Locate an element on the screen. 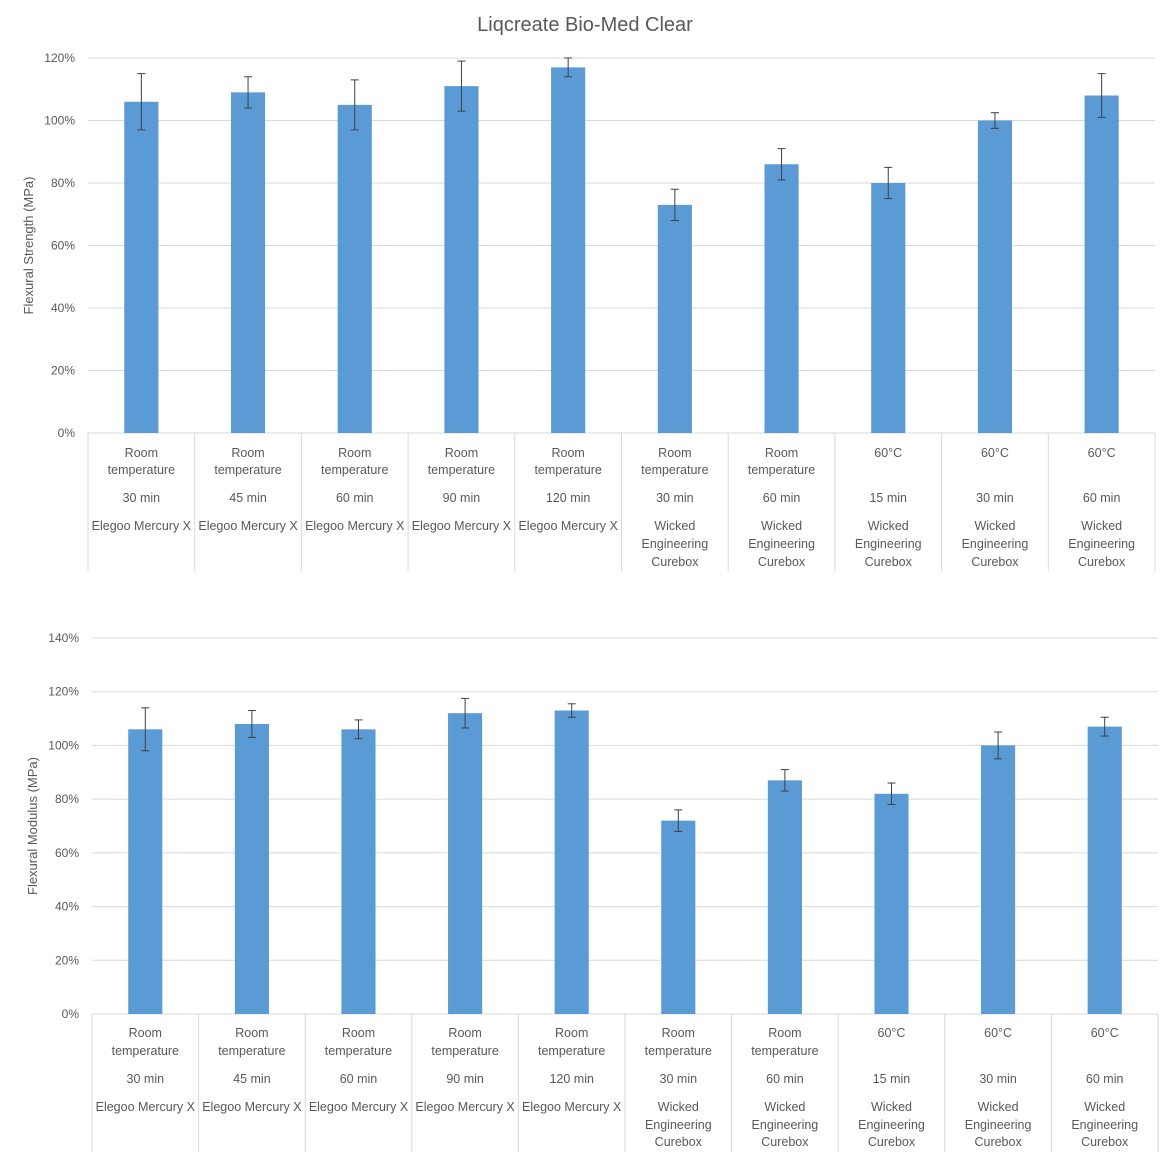 This screenshot has width=1170, height=1174. y-axis-label: Flexural Modulus (MPa) is located at coordinates (32, 826).